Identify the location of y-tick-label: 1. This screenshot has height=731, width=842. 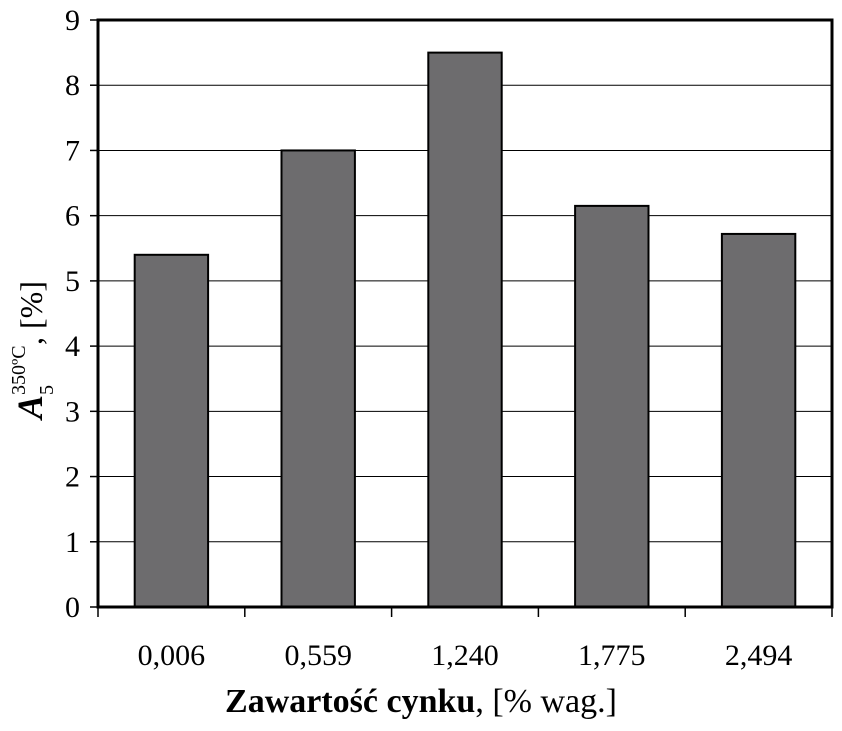
(72, 542).